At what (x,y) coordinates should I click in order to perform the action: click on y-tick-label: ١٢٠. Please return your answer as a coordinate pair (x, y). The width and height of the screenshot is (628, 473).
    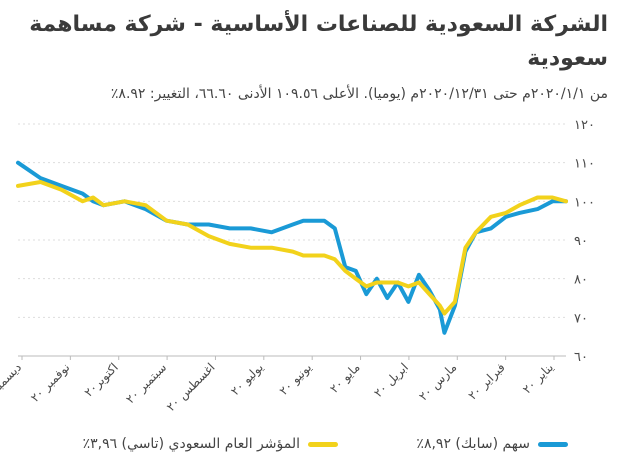
    Looking at the image, I should click on (584, 125).